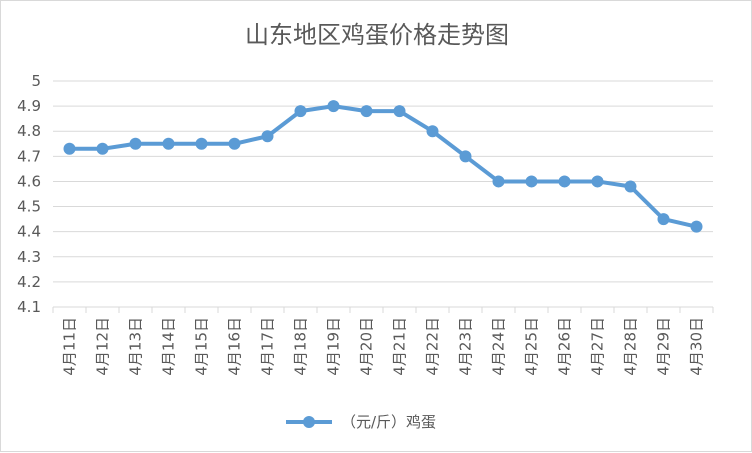 The height and width of the screenshot is (453, 752). I want to click on x-tick-label: 4月24日, so click(499, 346).